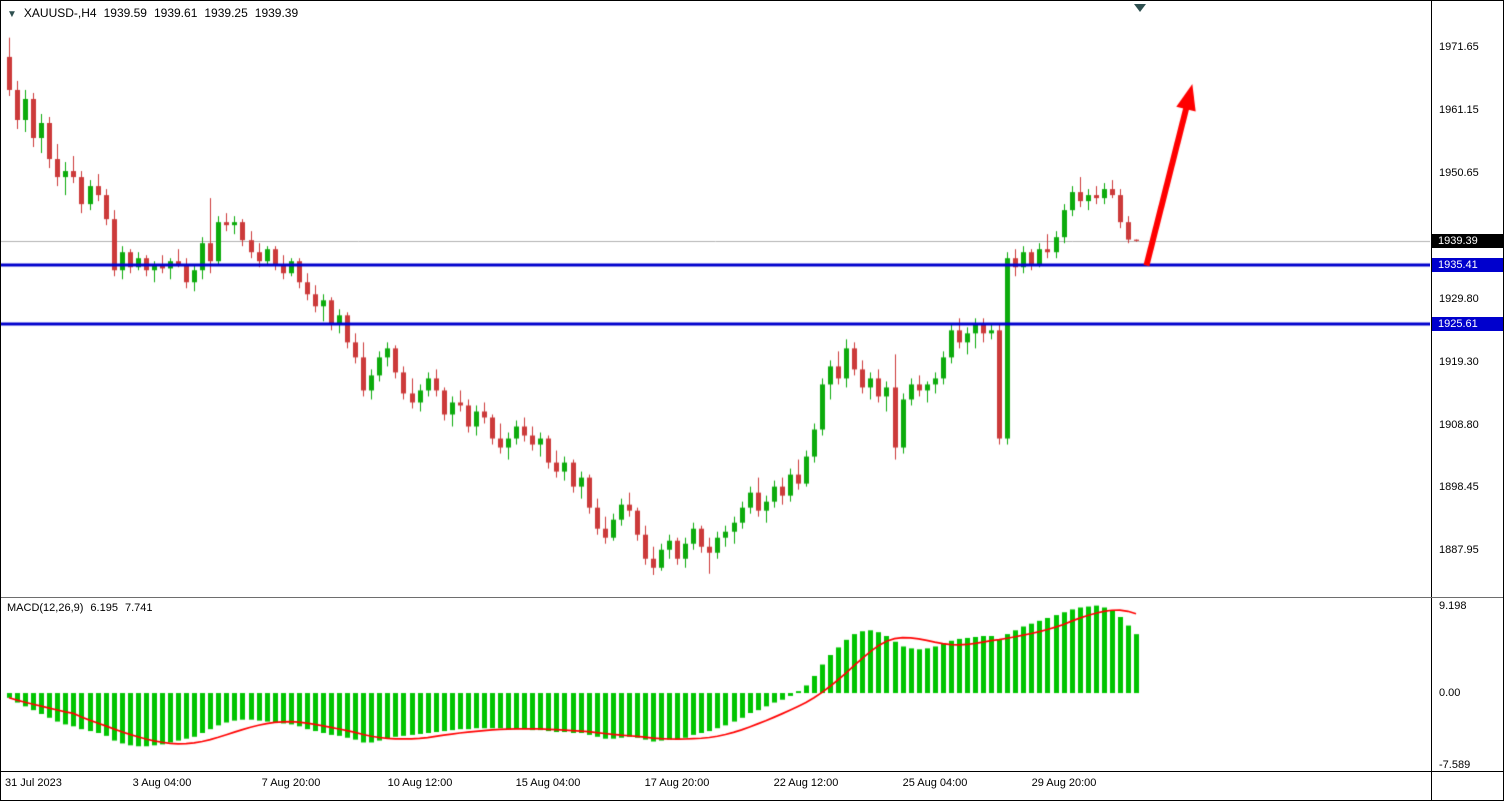  I want to click on time-axis-label: 10 Aug 12:00, so click(420, 783).